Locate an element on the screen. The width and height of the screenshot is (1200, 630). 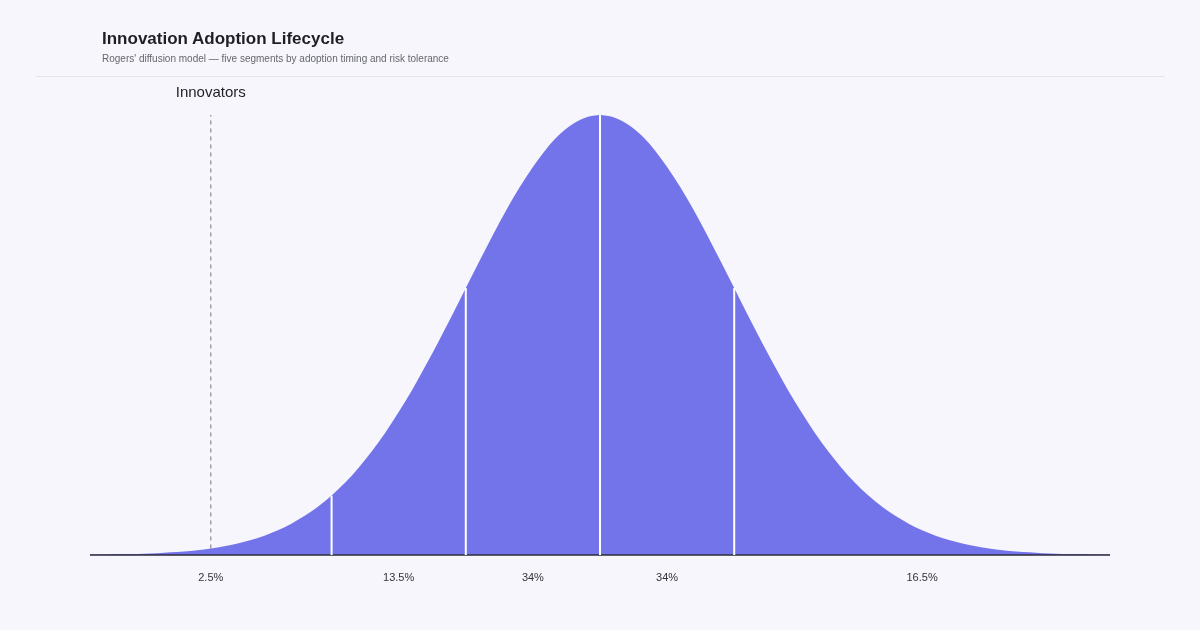
x-tick-label: 13.5% is located at coordinates (399, 576).